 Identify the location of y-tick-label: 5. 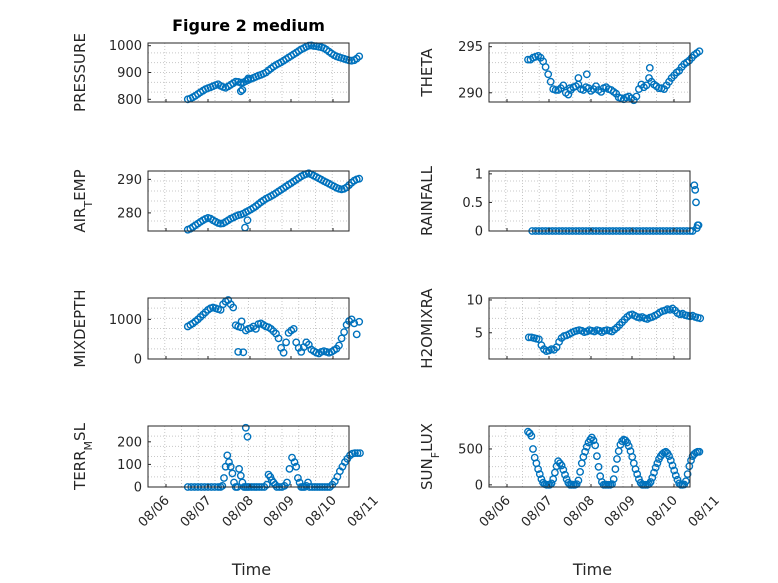
(479, 333).